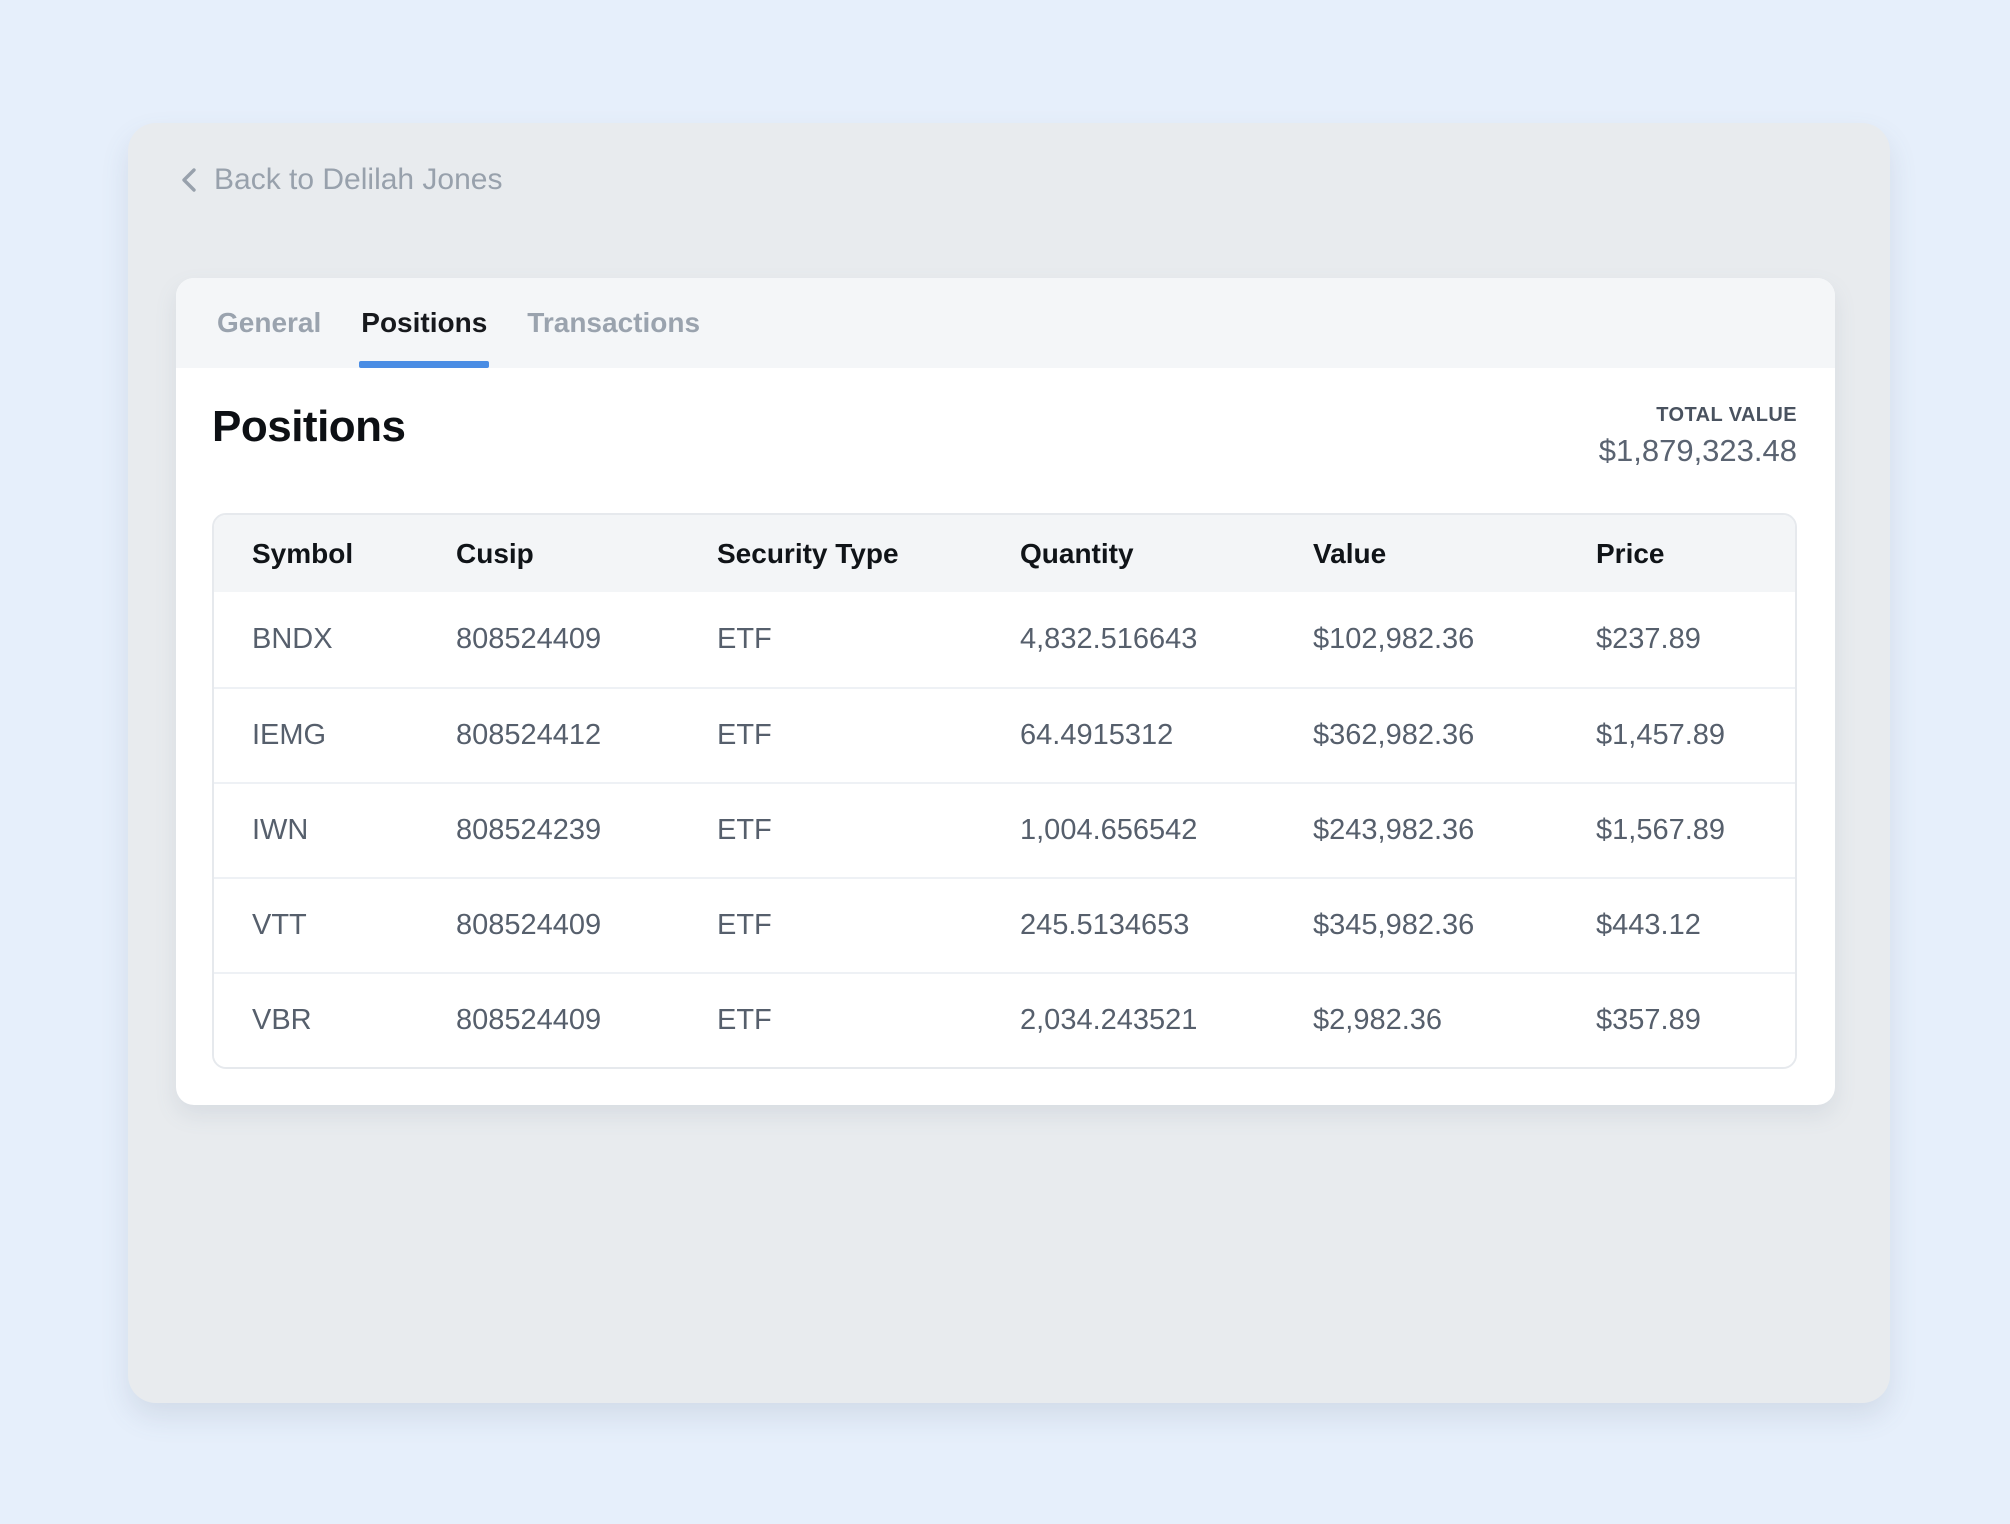  I want to click on cell-cusip: 808524239, so click(529, 830).